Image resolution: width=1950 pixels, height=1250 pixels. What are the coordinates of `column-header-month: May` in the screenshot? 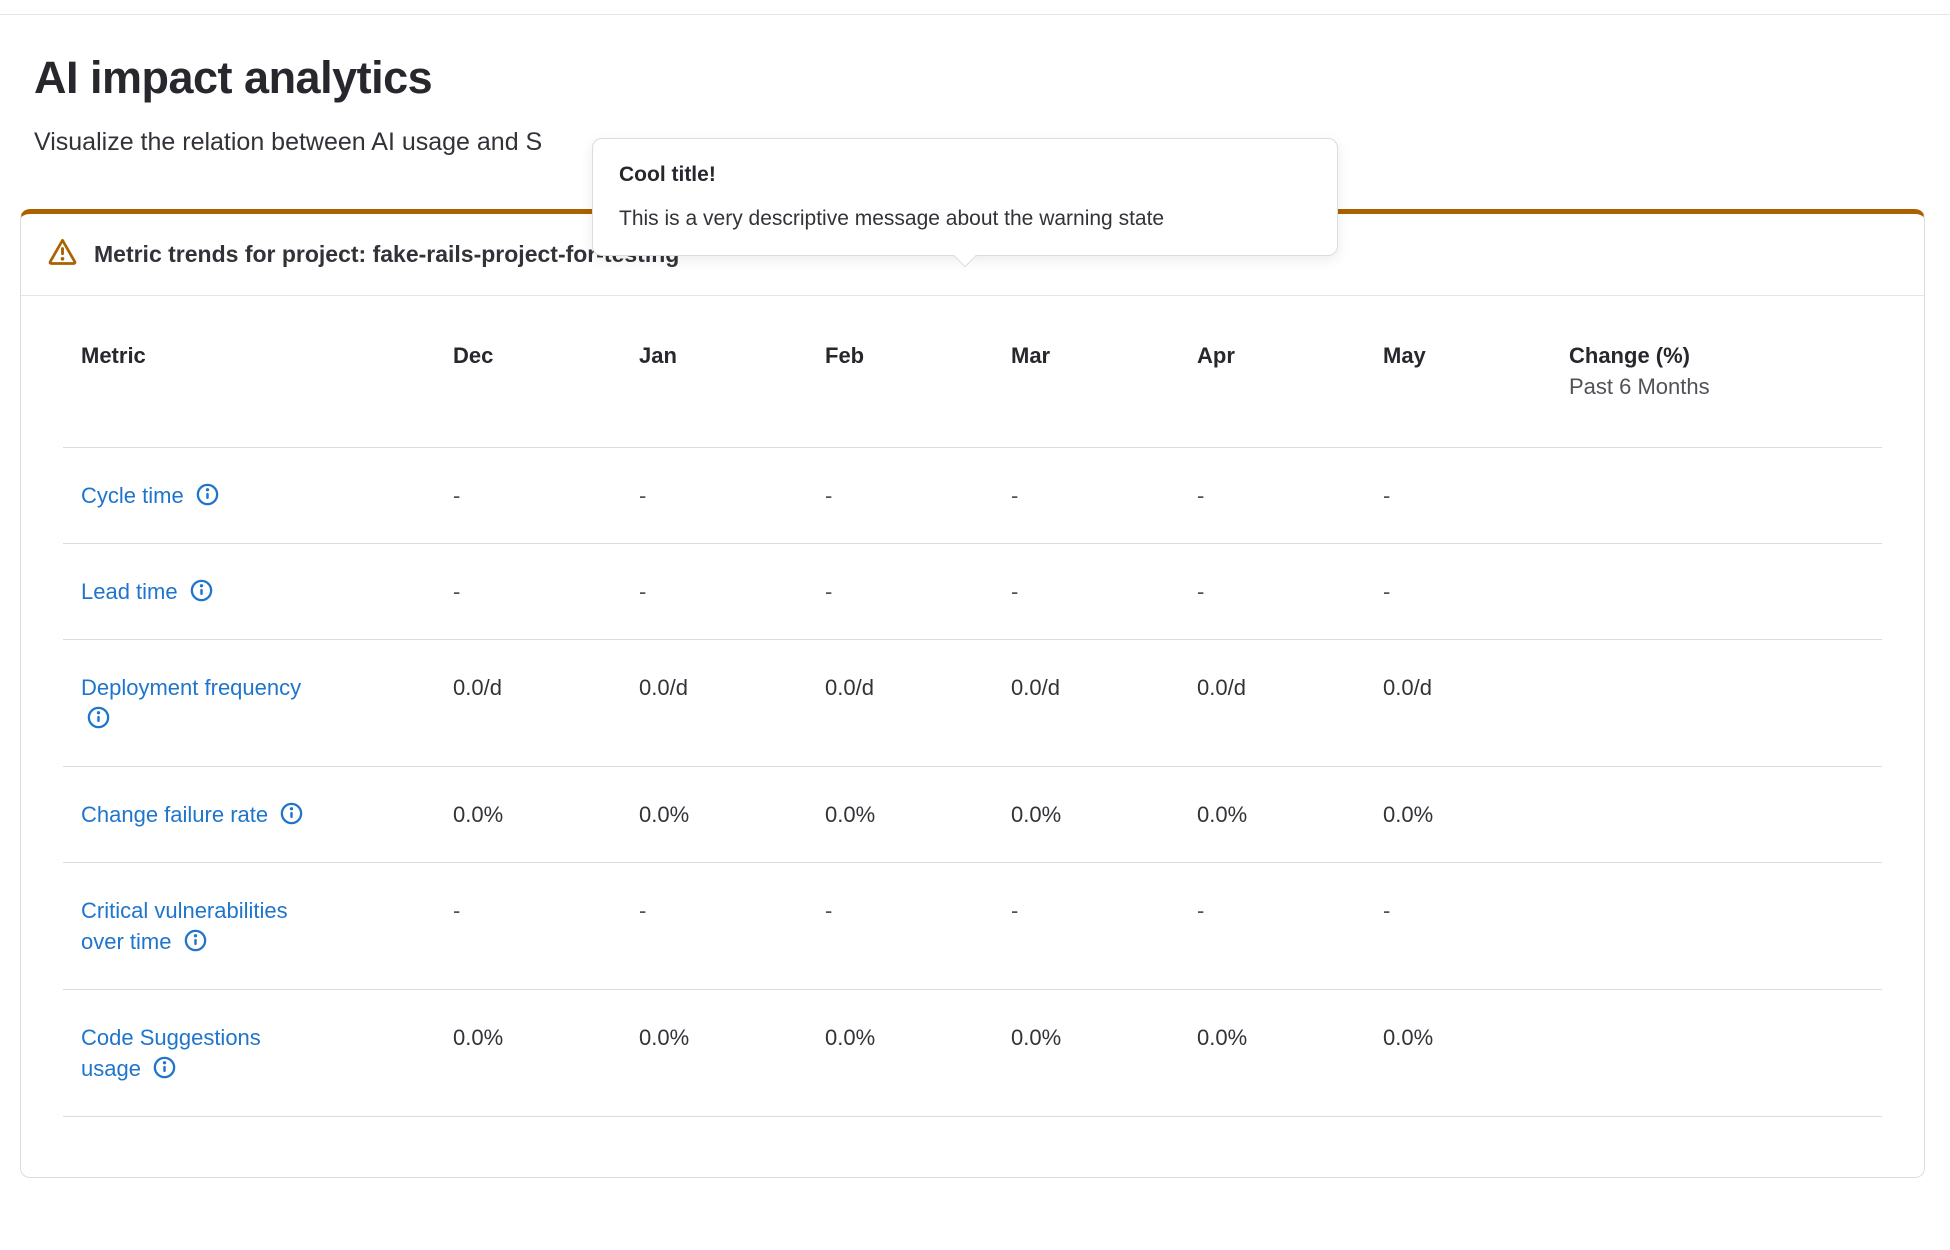 It's located at (1404, 355).